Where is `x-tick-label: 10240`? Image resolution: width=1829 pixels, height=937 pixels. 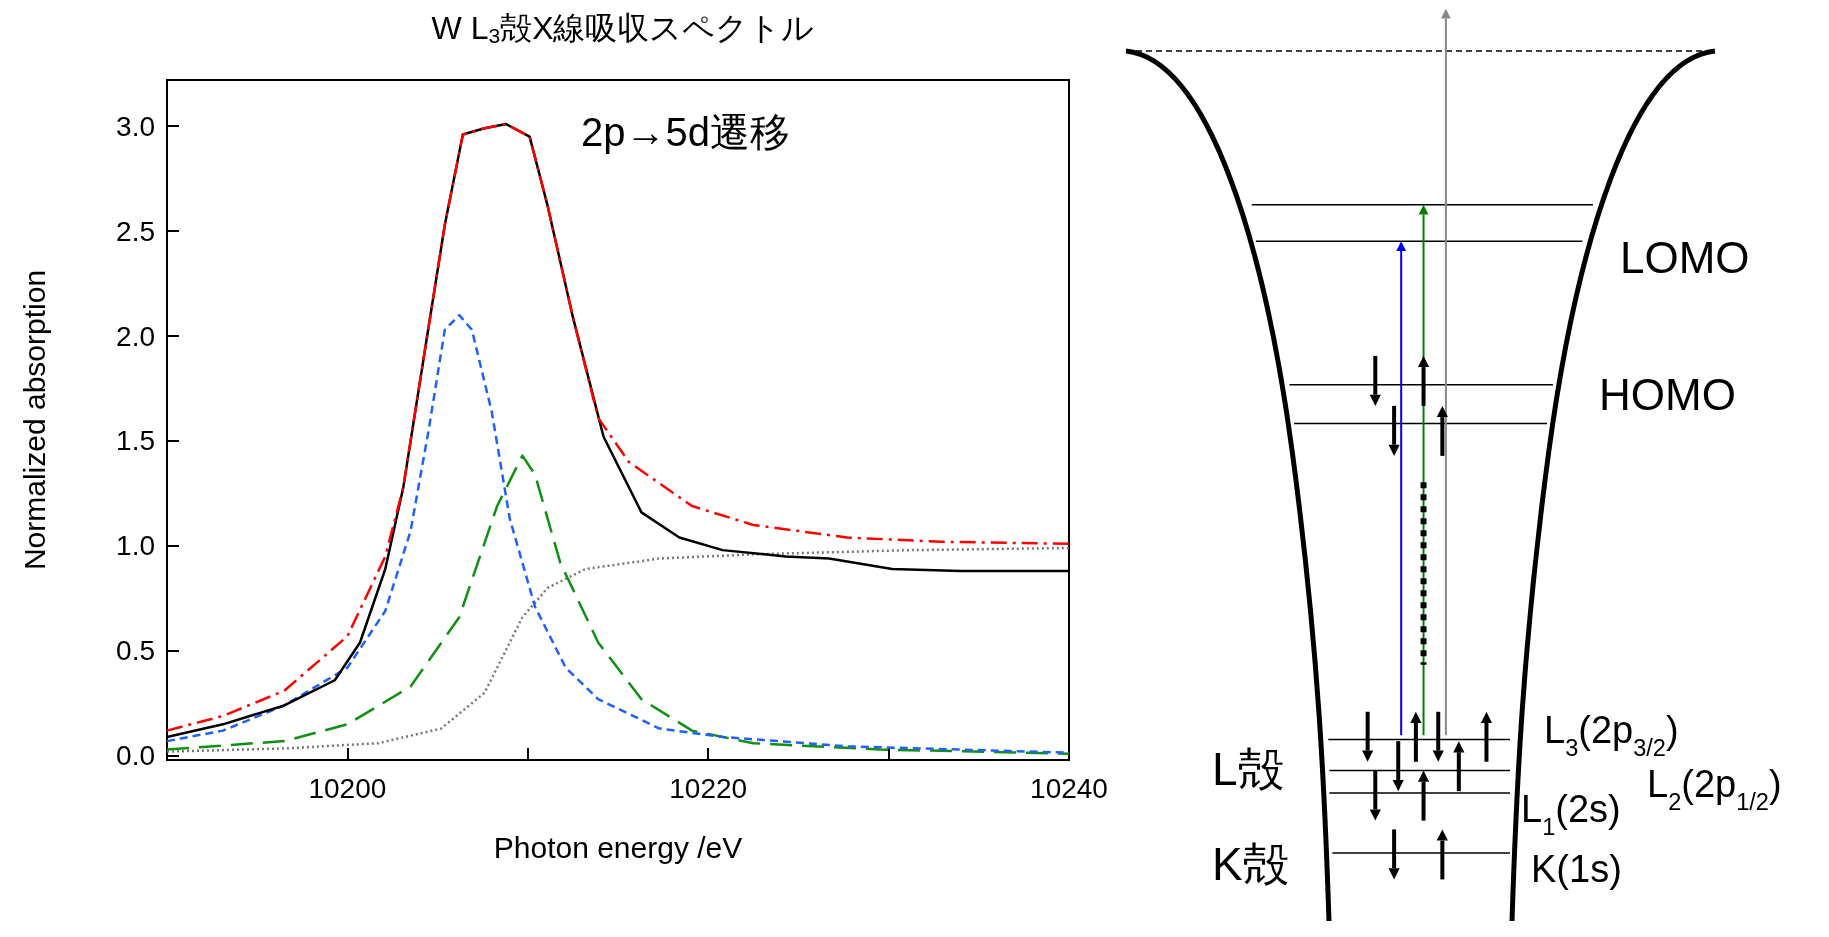 x-tick-label: 10240 is located at coordinates (1069, 788).